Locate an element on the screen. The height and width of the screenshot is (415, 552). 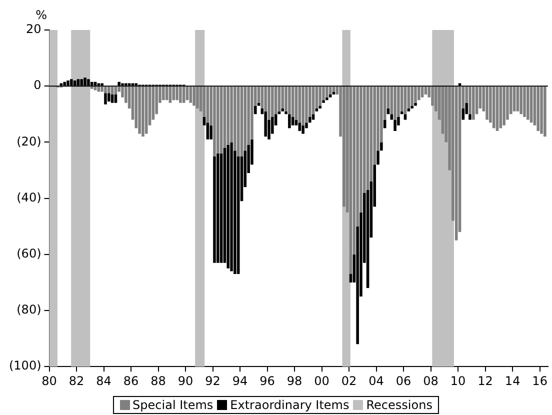
x-tick-label: 96 is located at coordinates (267, 381).